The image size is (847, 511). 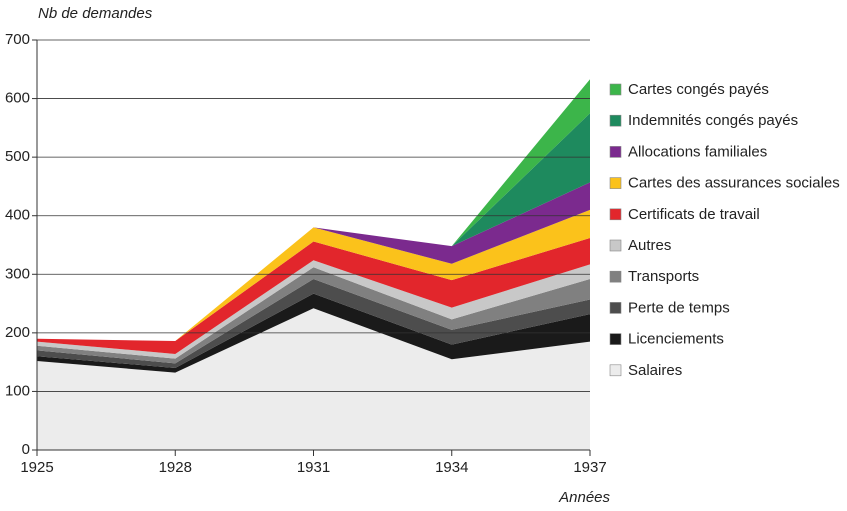 What do you see at coordinates (713, 120) in the screenshot?
I see `legend-label: Indemnités congés payés` at bounding box center [713, 120].